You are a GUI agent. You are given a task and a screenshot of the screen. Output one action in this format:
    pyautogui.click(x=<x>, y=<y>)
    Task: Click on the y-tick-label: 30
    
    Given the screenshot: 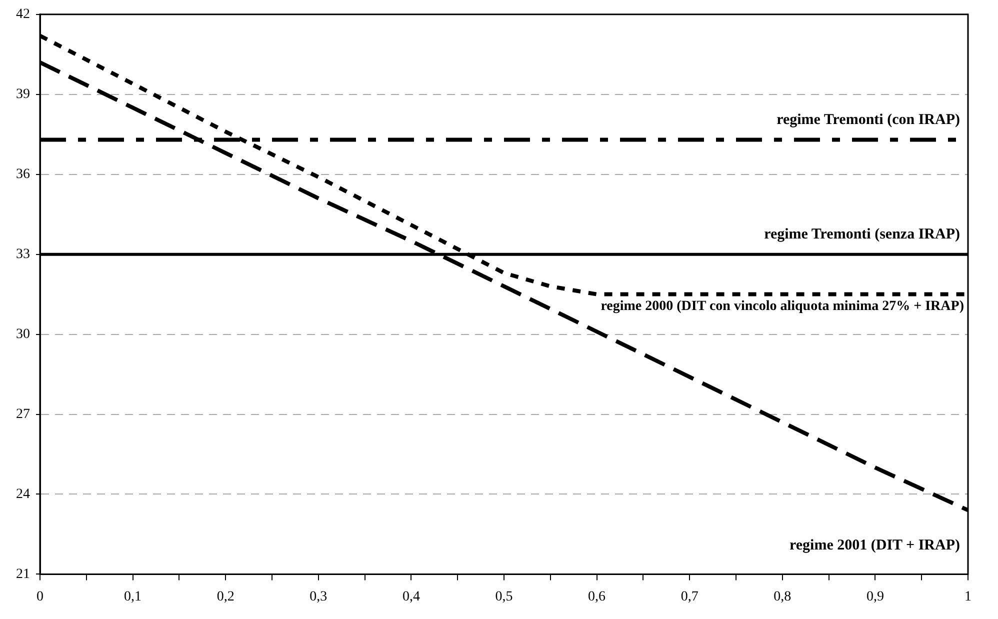 What is the action you would take?
    pyautogui.click(x=23, y=334)
    